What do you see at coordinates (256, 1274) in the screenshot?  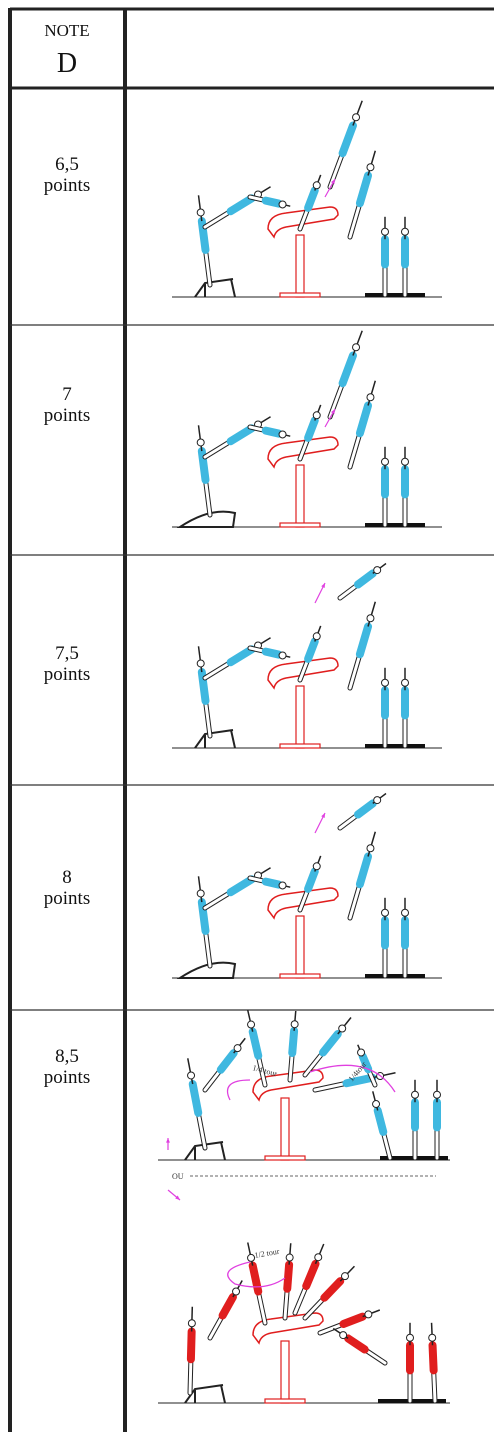 I see `turn-arrow` at bounding box center [256, 1274].